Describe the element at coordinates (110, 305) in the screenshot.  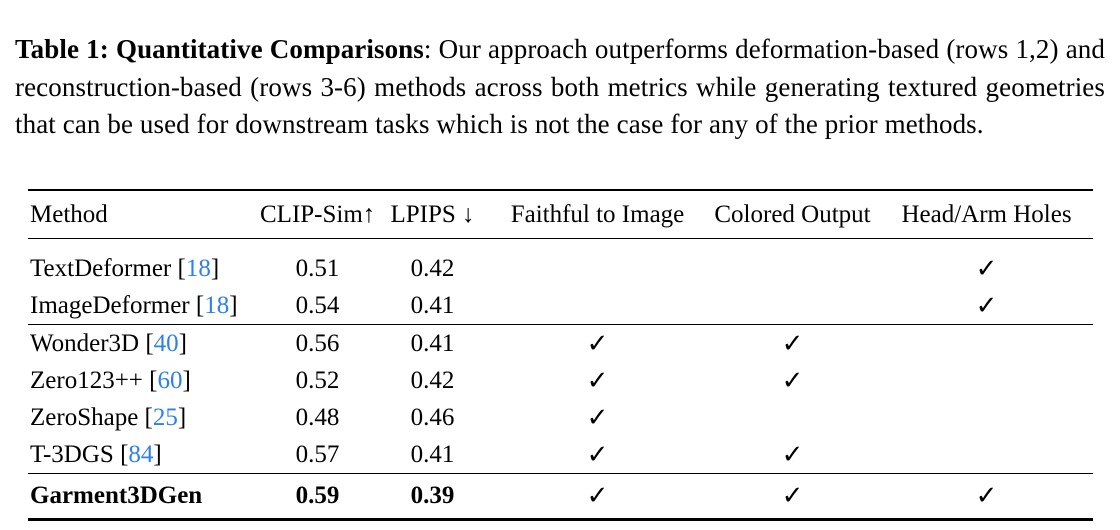
I see `method-name: ImageDeformer` at that location.